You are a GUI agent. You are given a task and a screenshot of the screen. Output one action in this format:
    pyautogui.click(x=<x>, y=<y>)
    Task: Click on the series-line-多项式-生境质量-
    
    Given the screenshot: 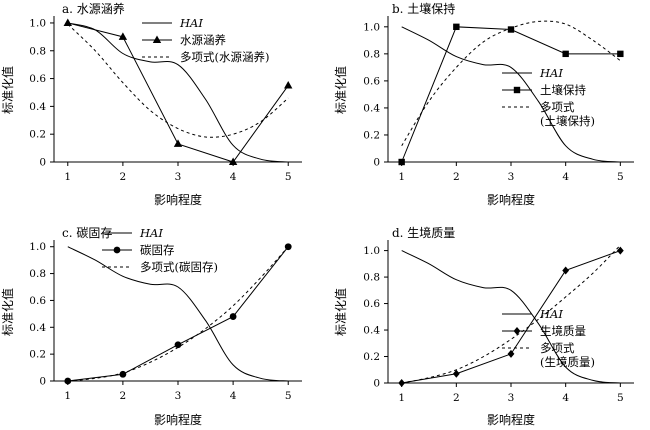 What is the action you would take?
    pyautogui.click(x=511, y=314)
    